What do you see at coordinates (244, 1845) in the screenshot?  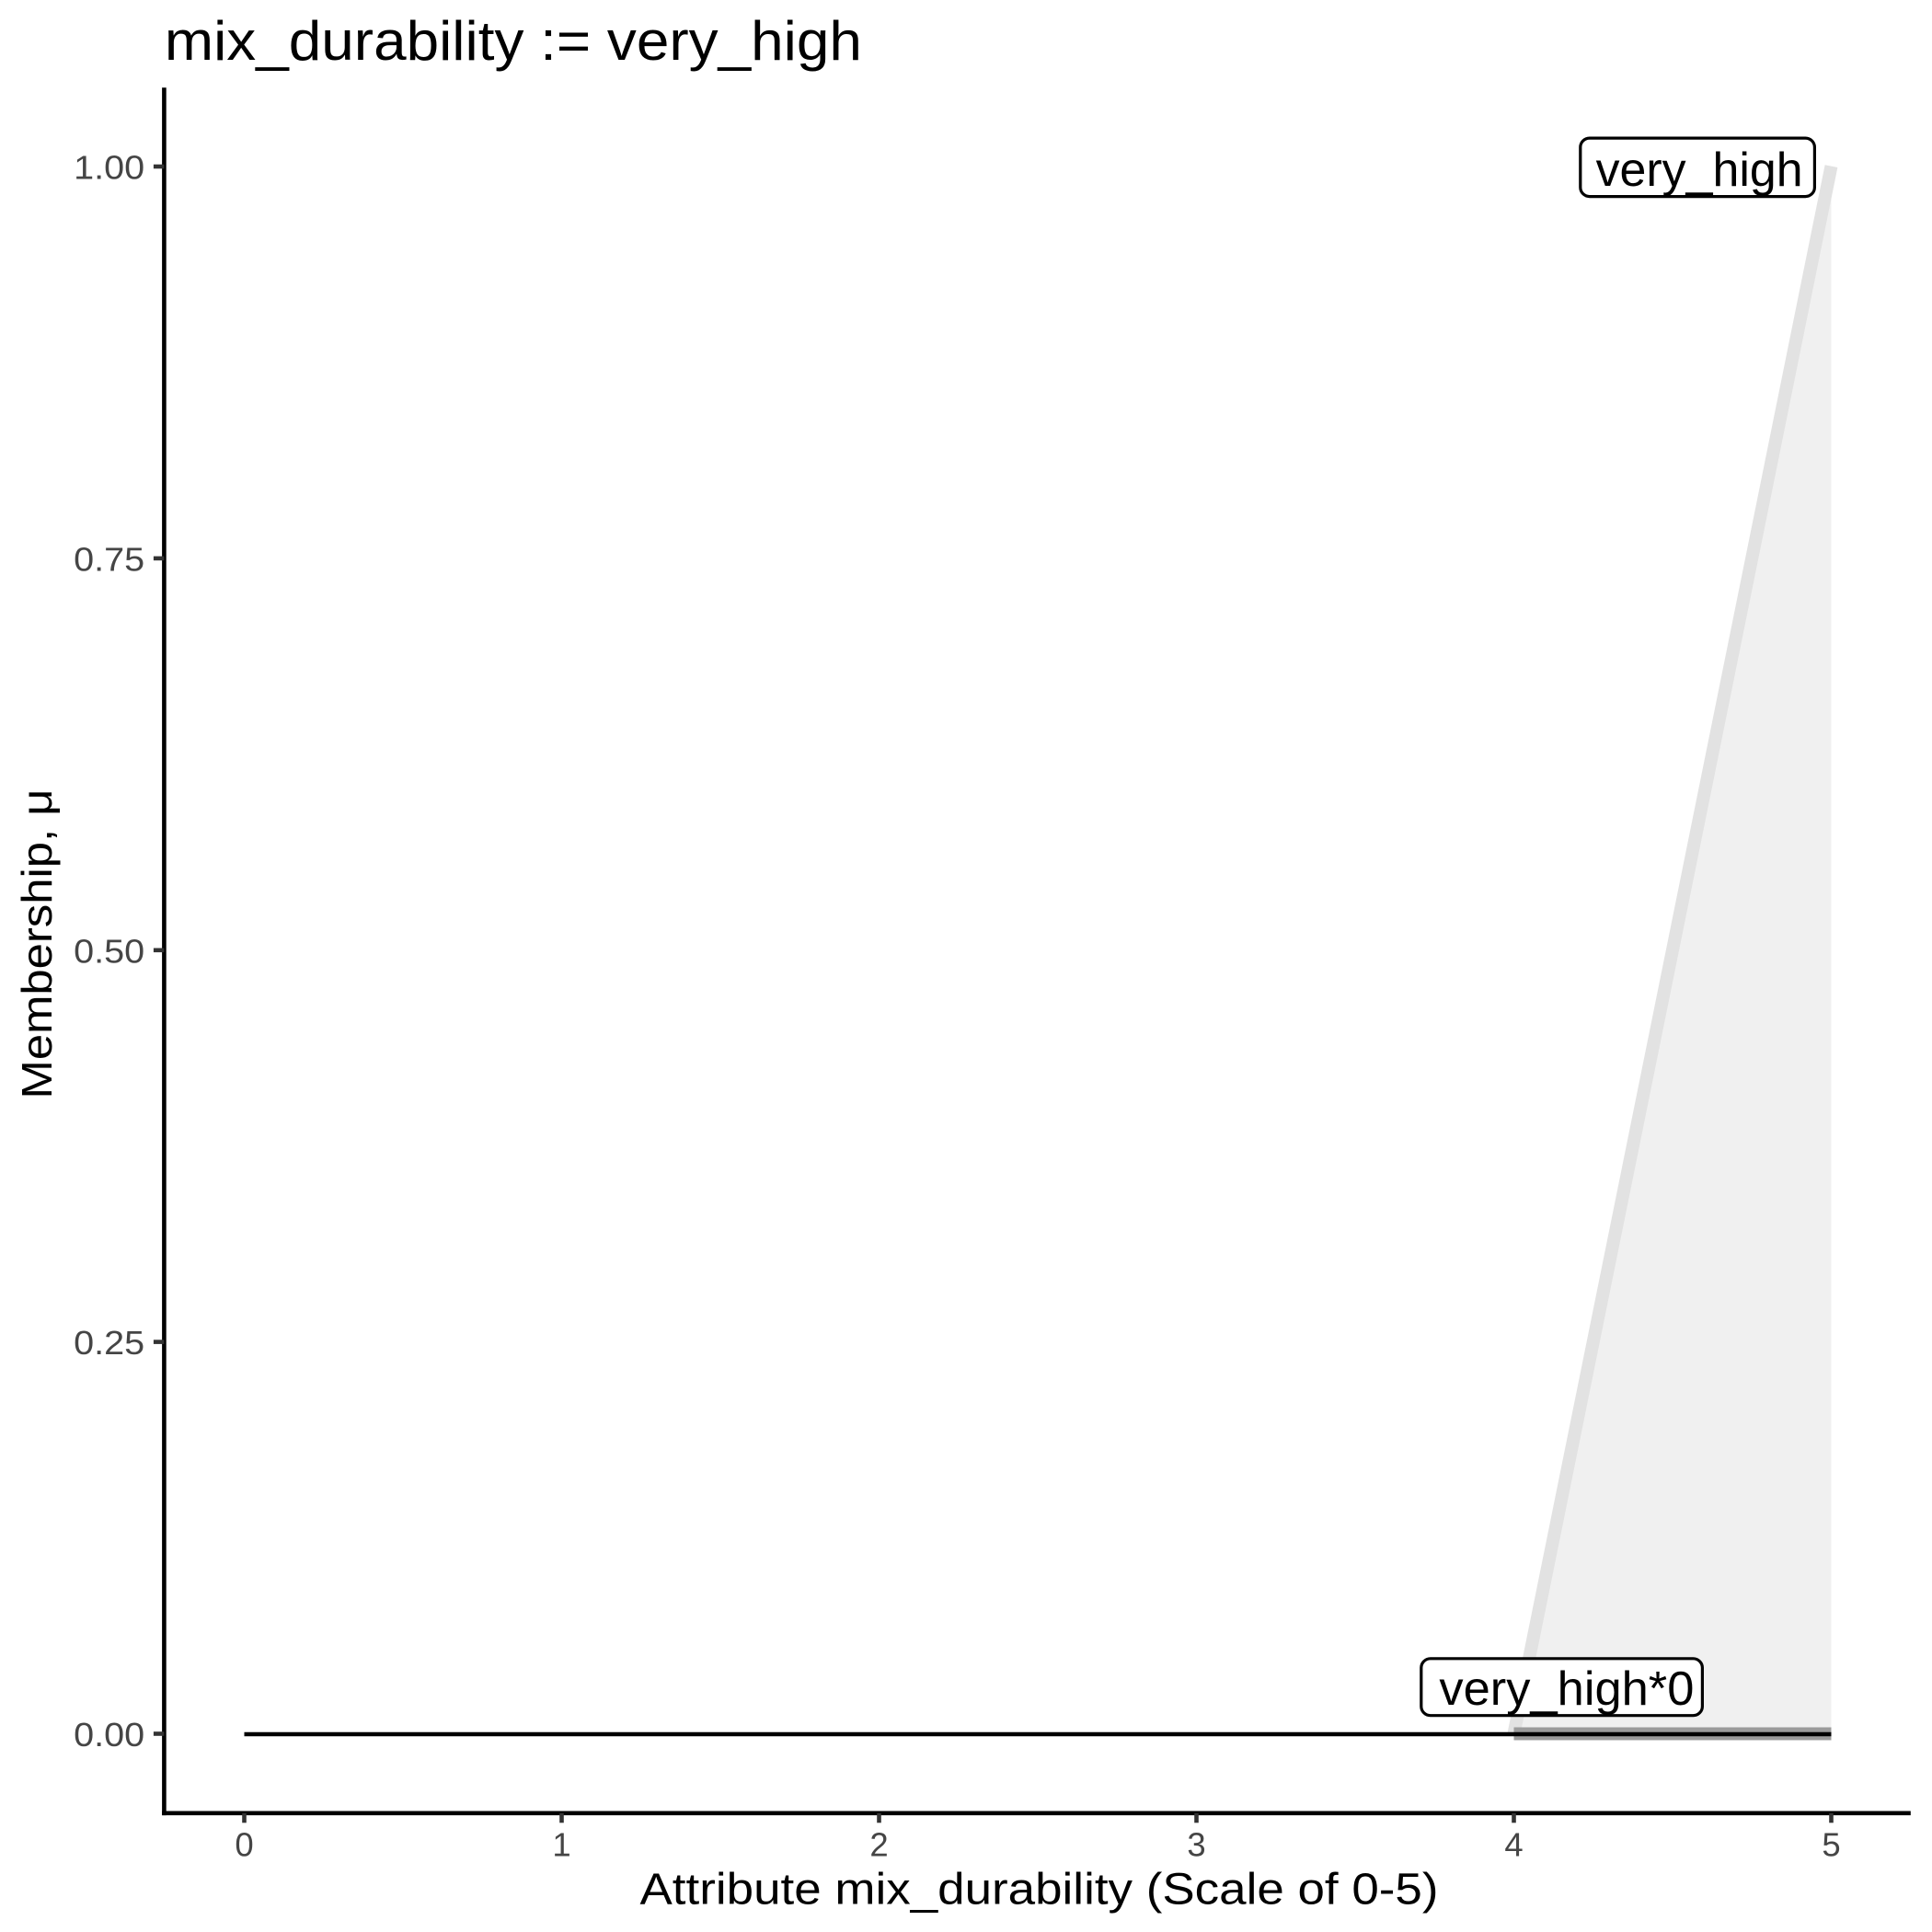 I see `svg-text: 0` at bounding box center [244, 1845].